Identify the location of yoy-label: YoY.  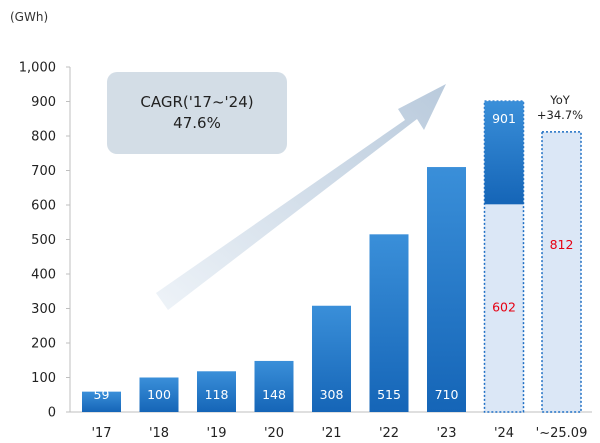
(560, 100).